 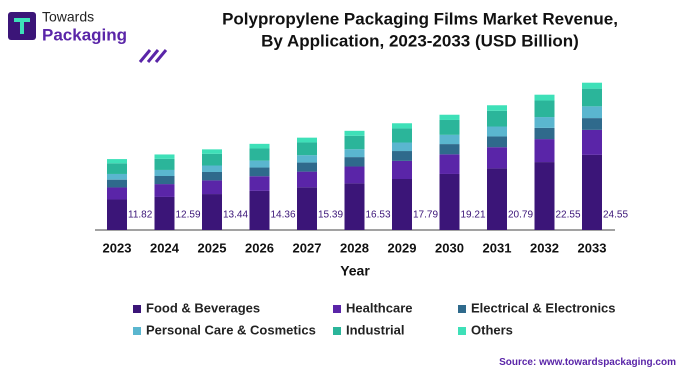 What do you see at coordinates (212, 247) in the screenshot?
I see `x-tick-label: 2025` at bounding box center [212, 247].